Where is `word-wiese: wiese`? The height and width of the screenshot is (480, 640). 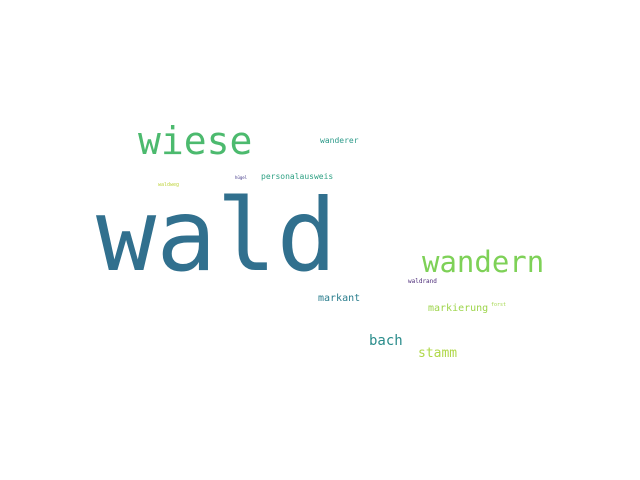 word-wiese: wiese is located at coordinates (195, 141).